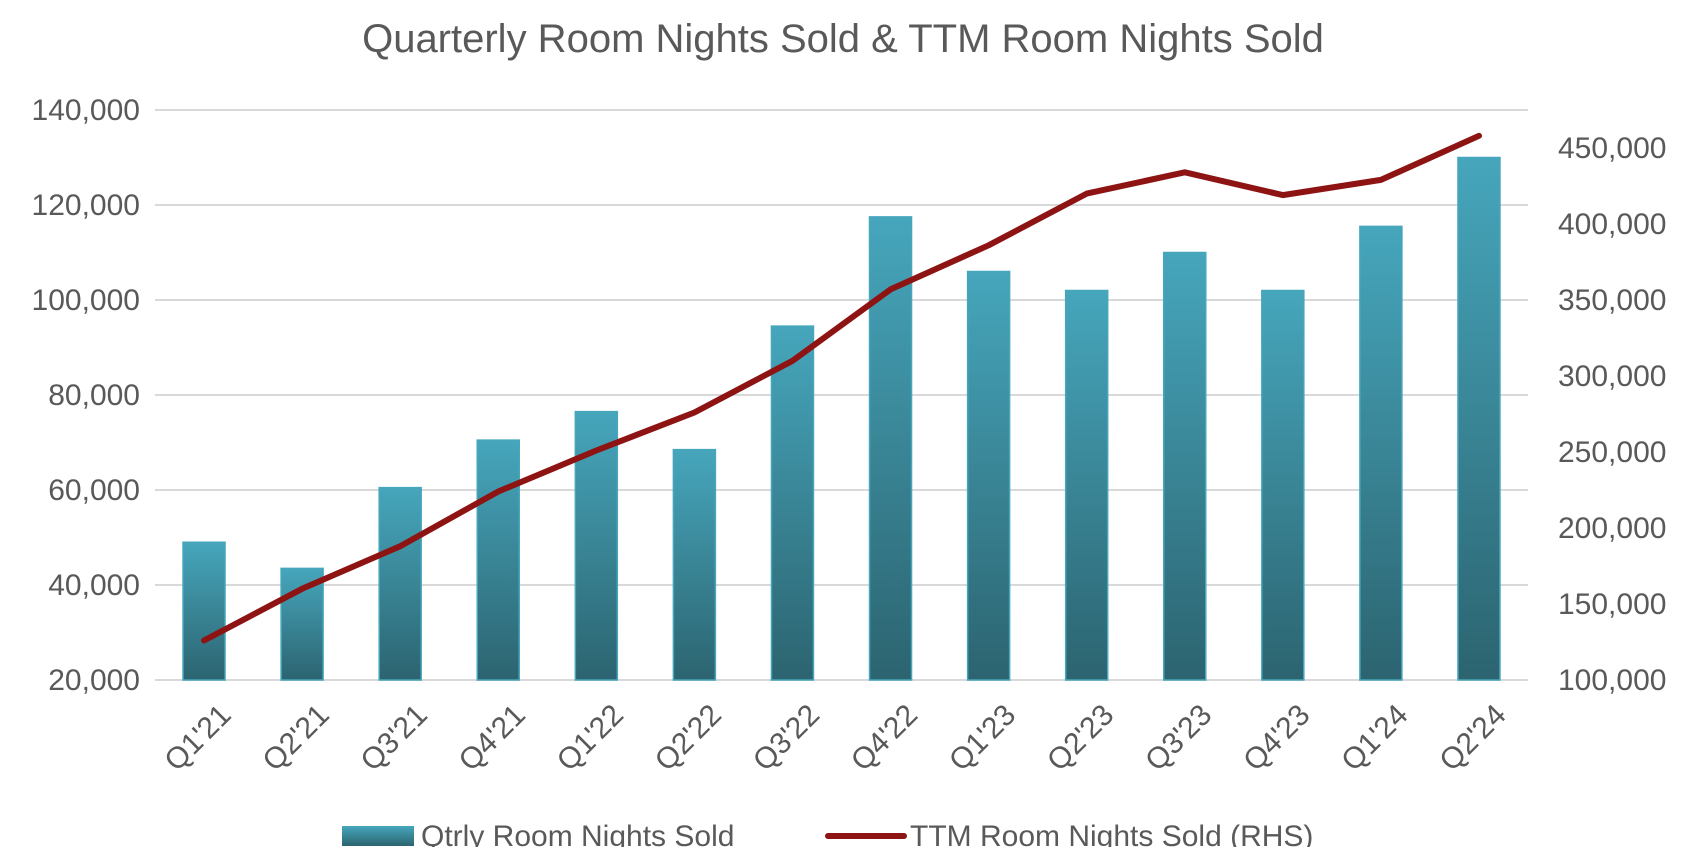 The height and width of the screenshot is (852, 1687). What do you see at coordinates (1080, 737) in the screenshot?
I see `x-axis-tick-label: Q2'23` at bounding box center [1080, 737].